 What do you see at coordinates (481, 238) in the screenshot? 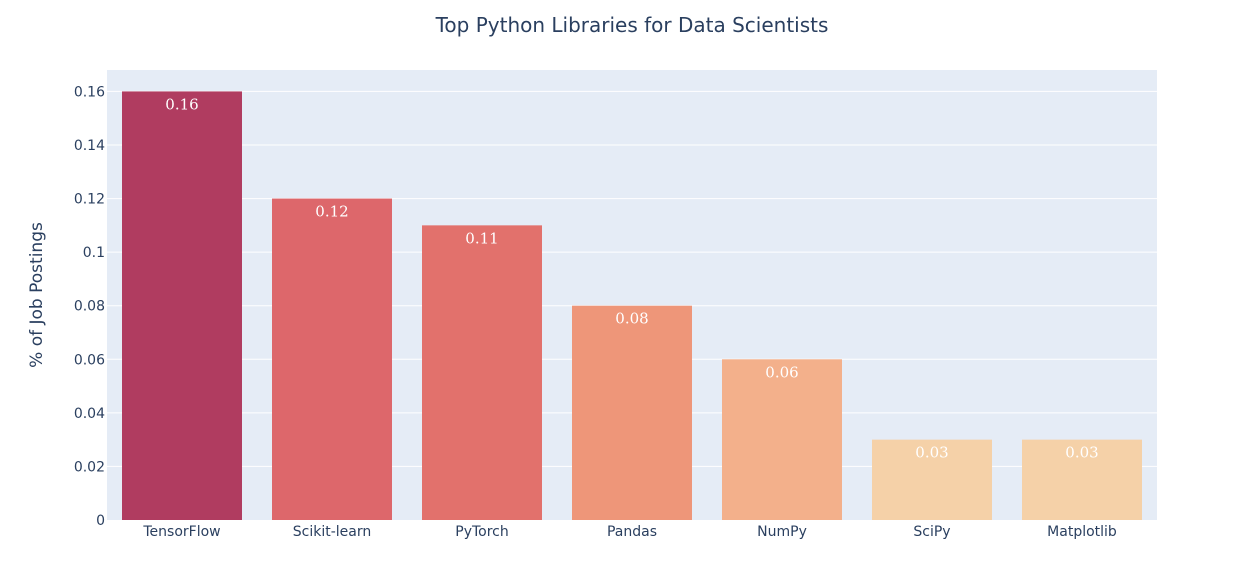
I see `bar-value-label: 0.11` at bounding box center [481, 238].